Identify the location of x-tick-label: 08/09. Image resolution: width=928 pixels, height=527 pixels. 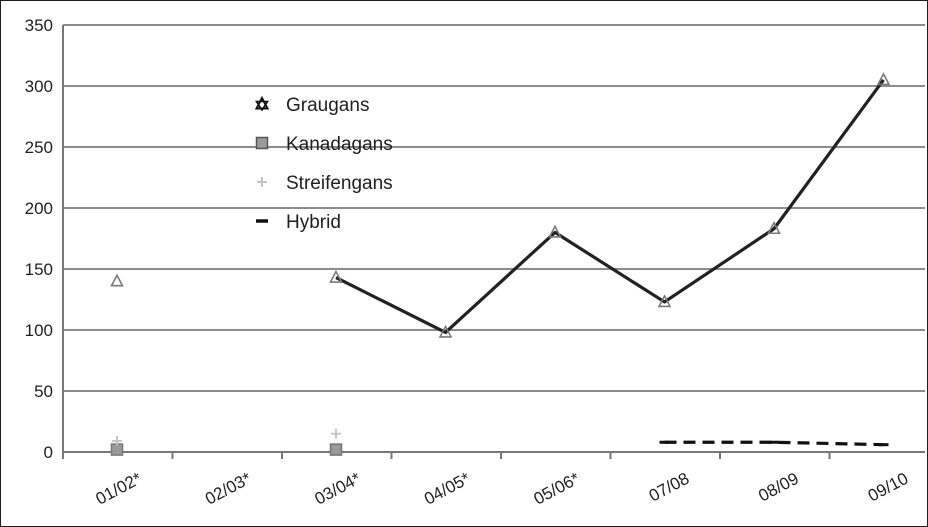
(778, 487).